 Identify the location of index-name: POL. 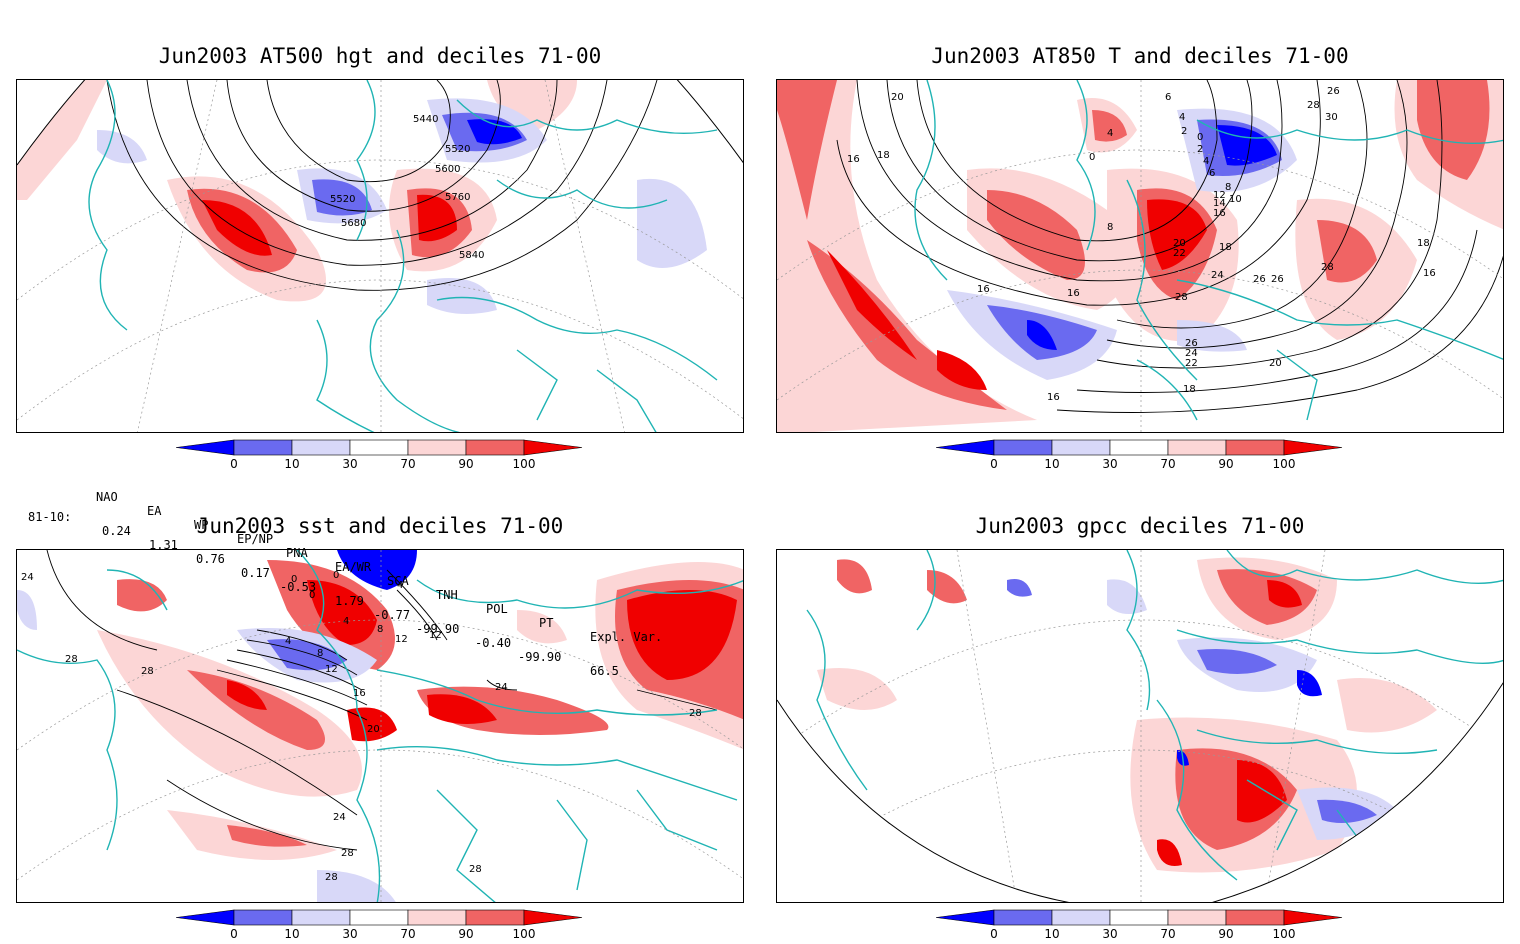
(497, 609).